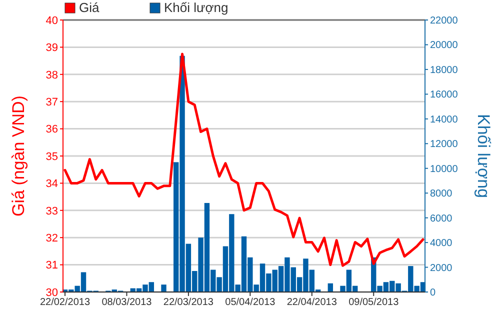 This screenshot has width=500, height=312. What do you see at coordinates (441, 268) in the screenshot?
I see `y2-tick-label: 2000` at bounding box center [441, 268].